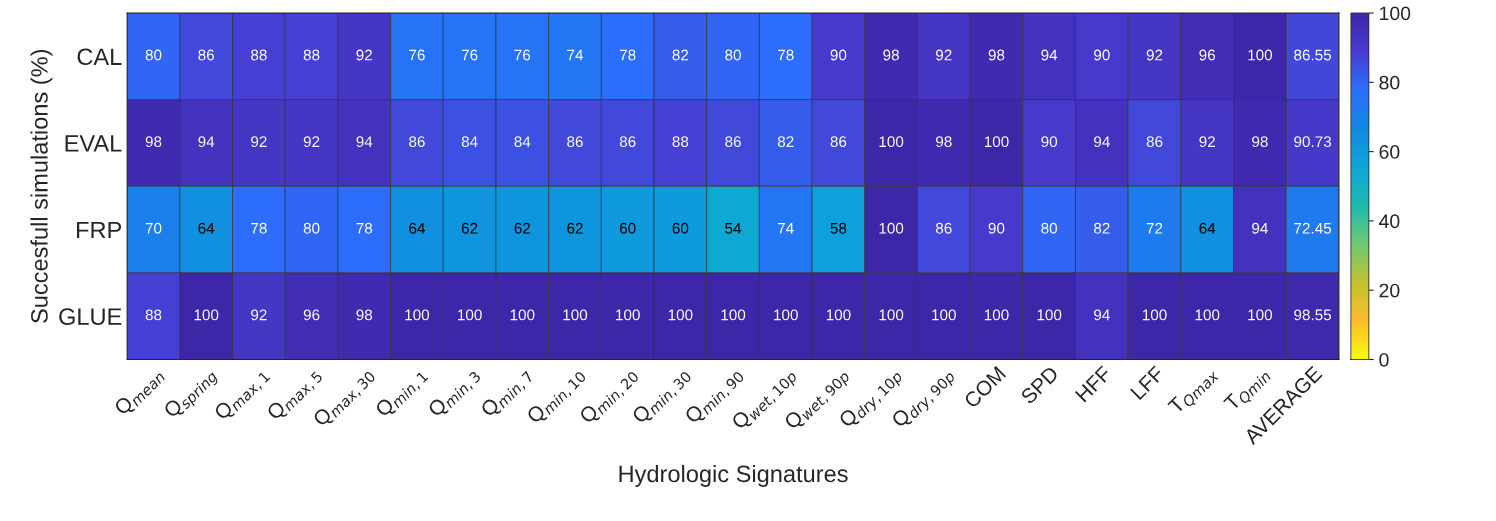  I want to click on y-axis-title: Succesfull simulations (%), so click(41, 186).